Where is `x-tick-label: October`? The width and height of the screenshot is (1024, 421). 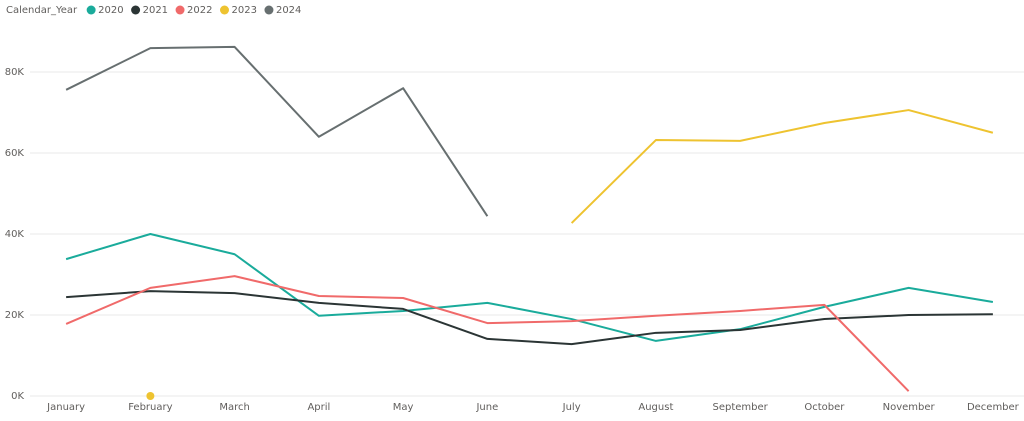 x-tick-label: October is located at coordinates (824, 407).